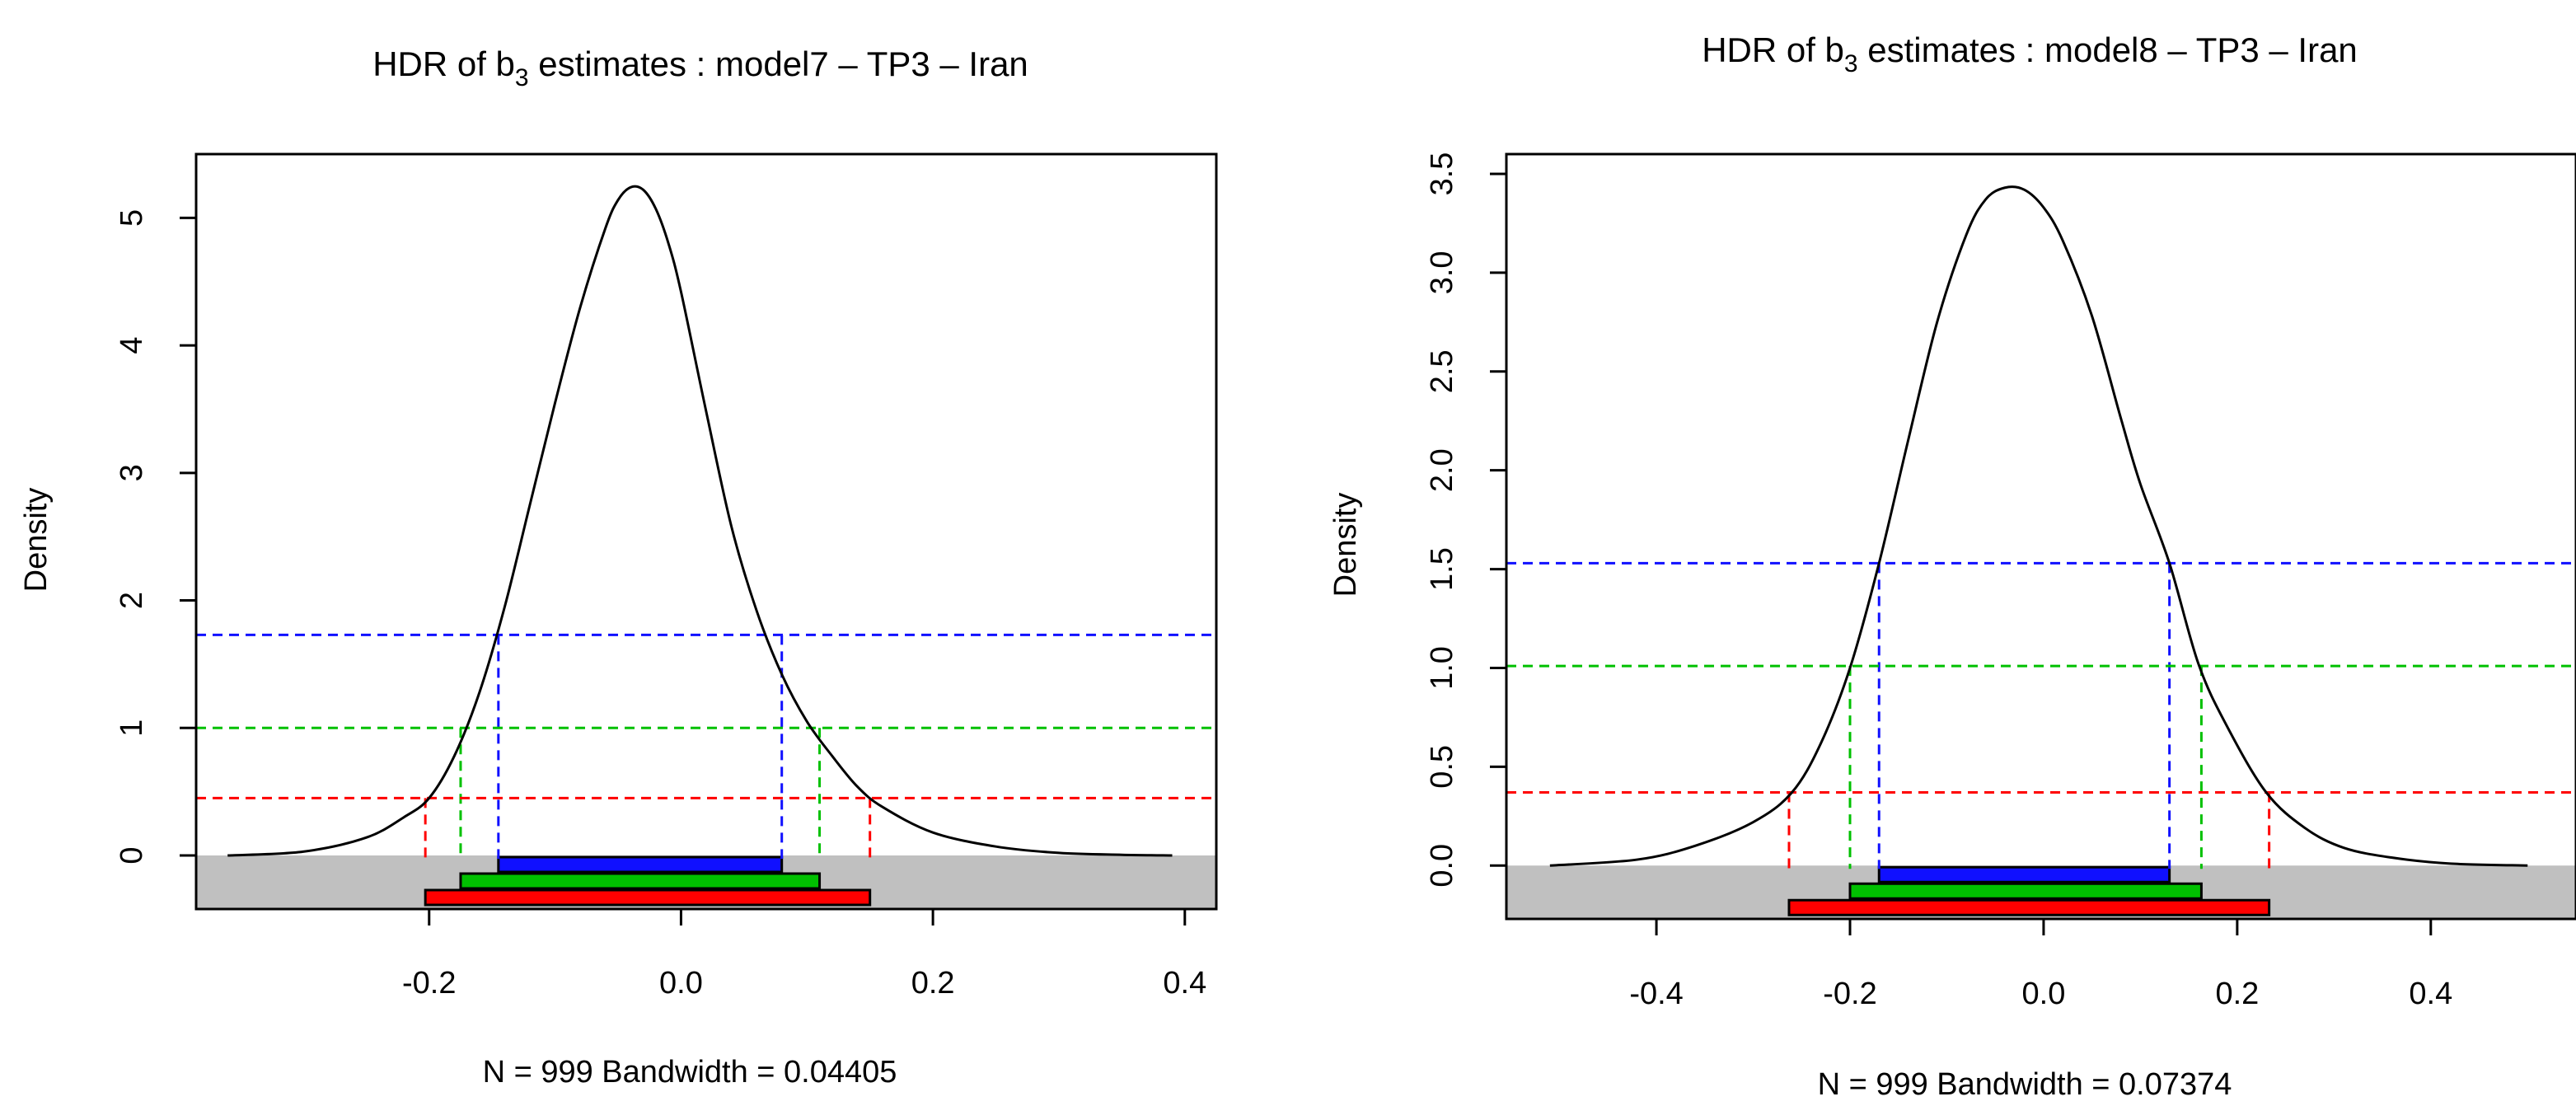 This screenshot has width=2576, height=1120. Describe the element at coordinates (1442, 668) in the screenshot. I see `y-tick-label: 1.0` at that location.